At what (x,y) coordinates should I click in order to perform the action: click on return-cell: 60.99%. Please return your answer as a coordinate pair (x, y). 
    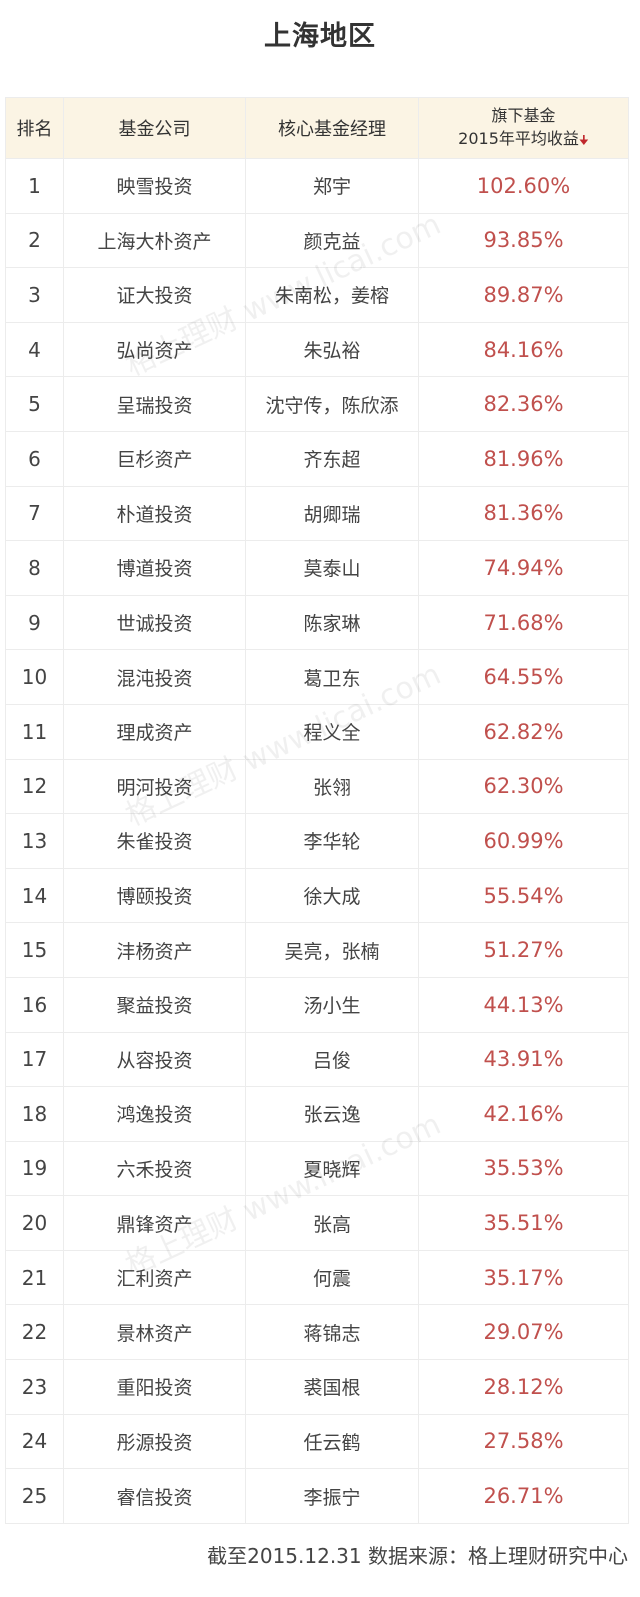
    Looking at the image, I should click on (523, 841).